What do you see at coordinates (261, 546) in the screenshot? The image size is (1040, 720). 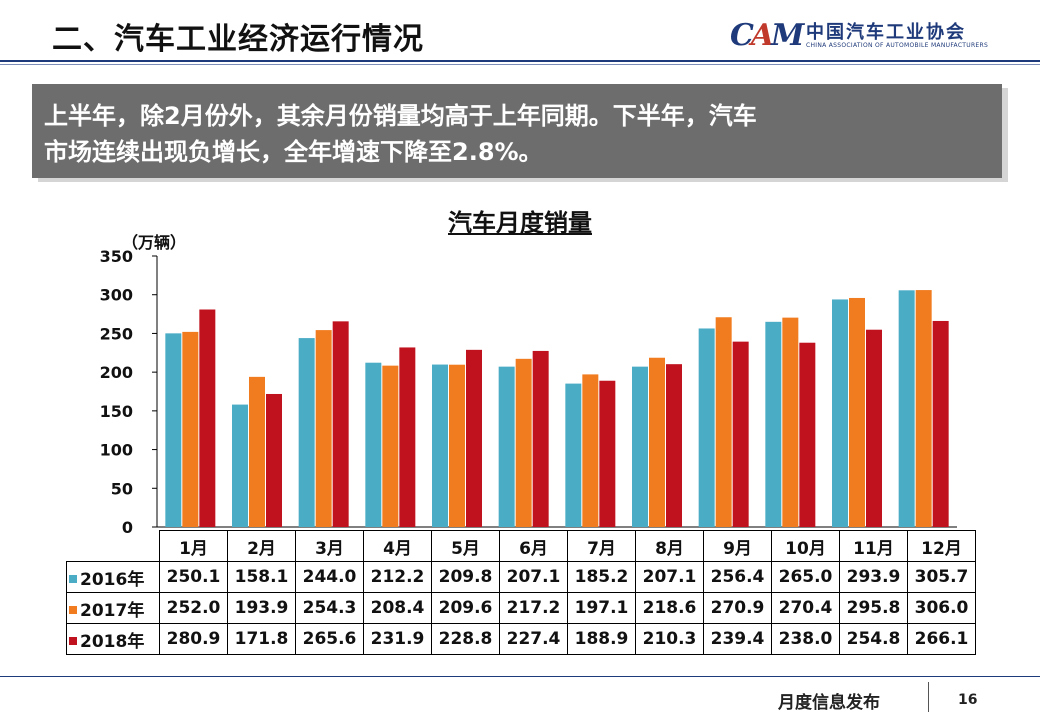 I see `month-label-2: 2月` at bounding box center [261, 546].